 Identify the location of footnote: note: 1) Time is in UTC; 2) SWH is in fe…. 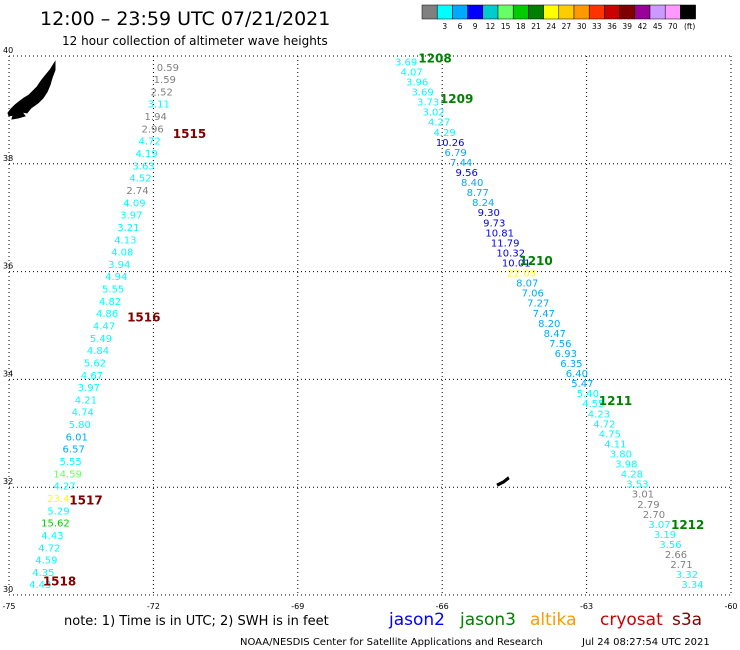
(196, 621).